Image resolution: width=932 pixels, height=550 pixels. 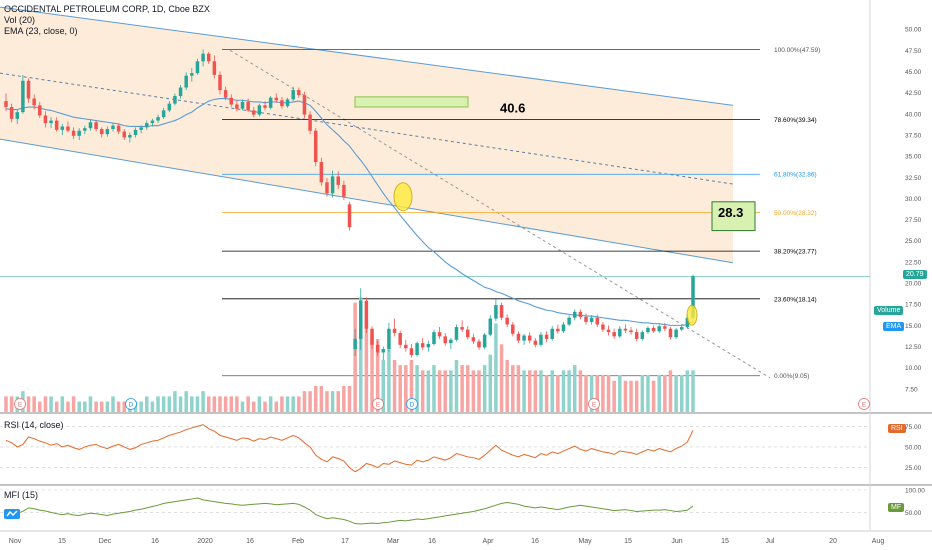 What do you see at coordinates (913, 468) in the screenshot?
I see `rsi-tick-label: 25.00` at bounding box center [913, 468].